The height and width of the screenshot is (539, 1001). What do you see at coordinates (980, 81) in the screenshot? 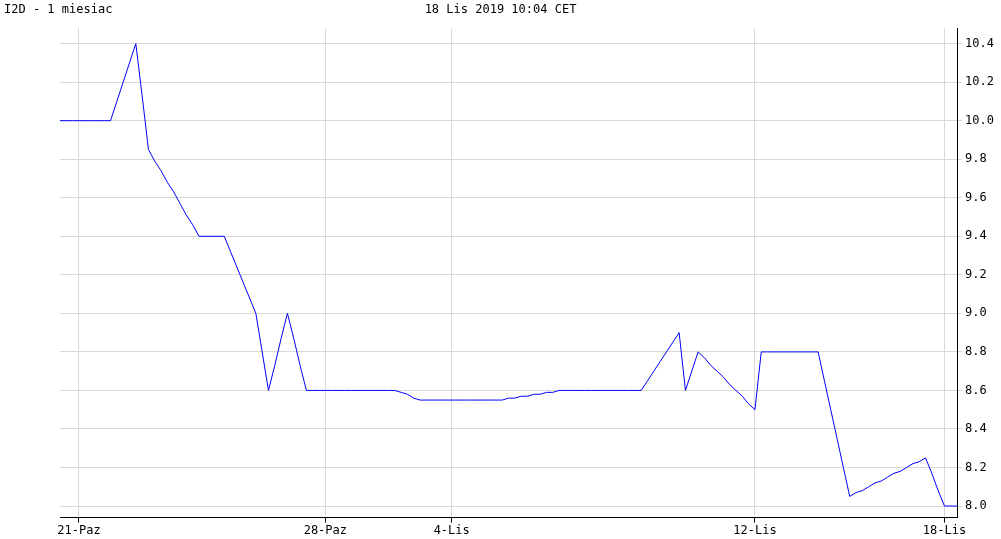
I see `y-tick-label: 10.2` at bounding box center [980, 81].